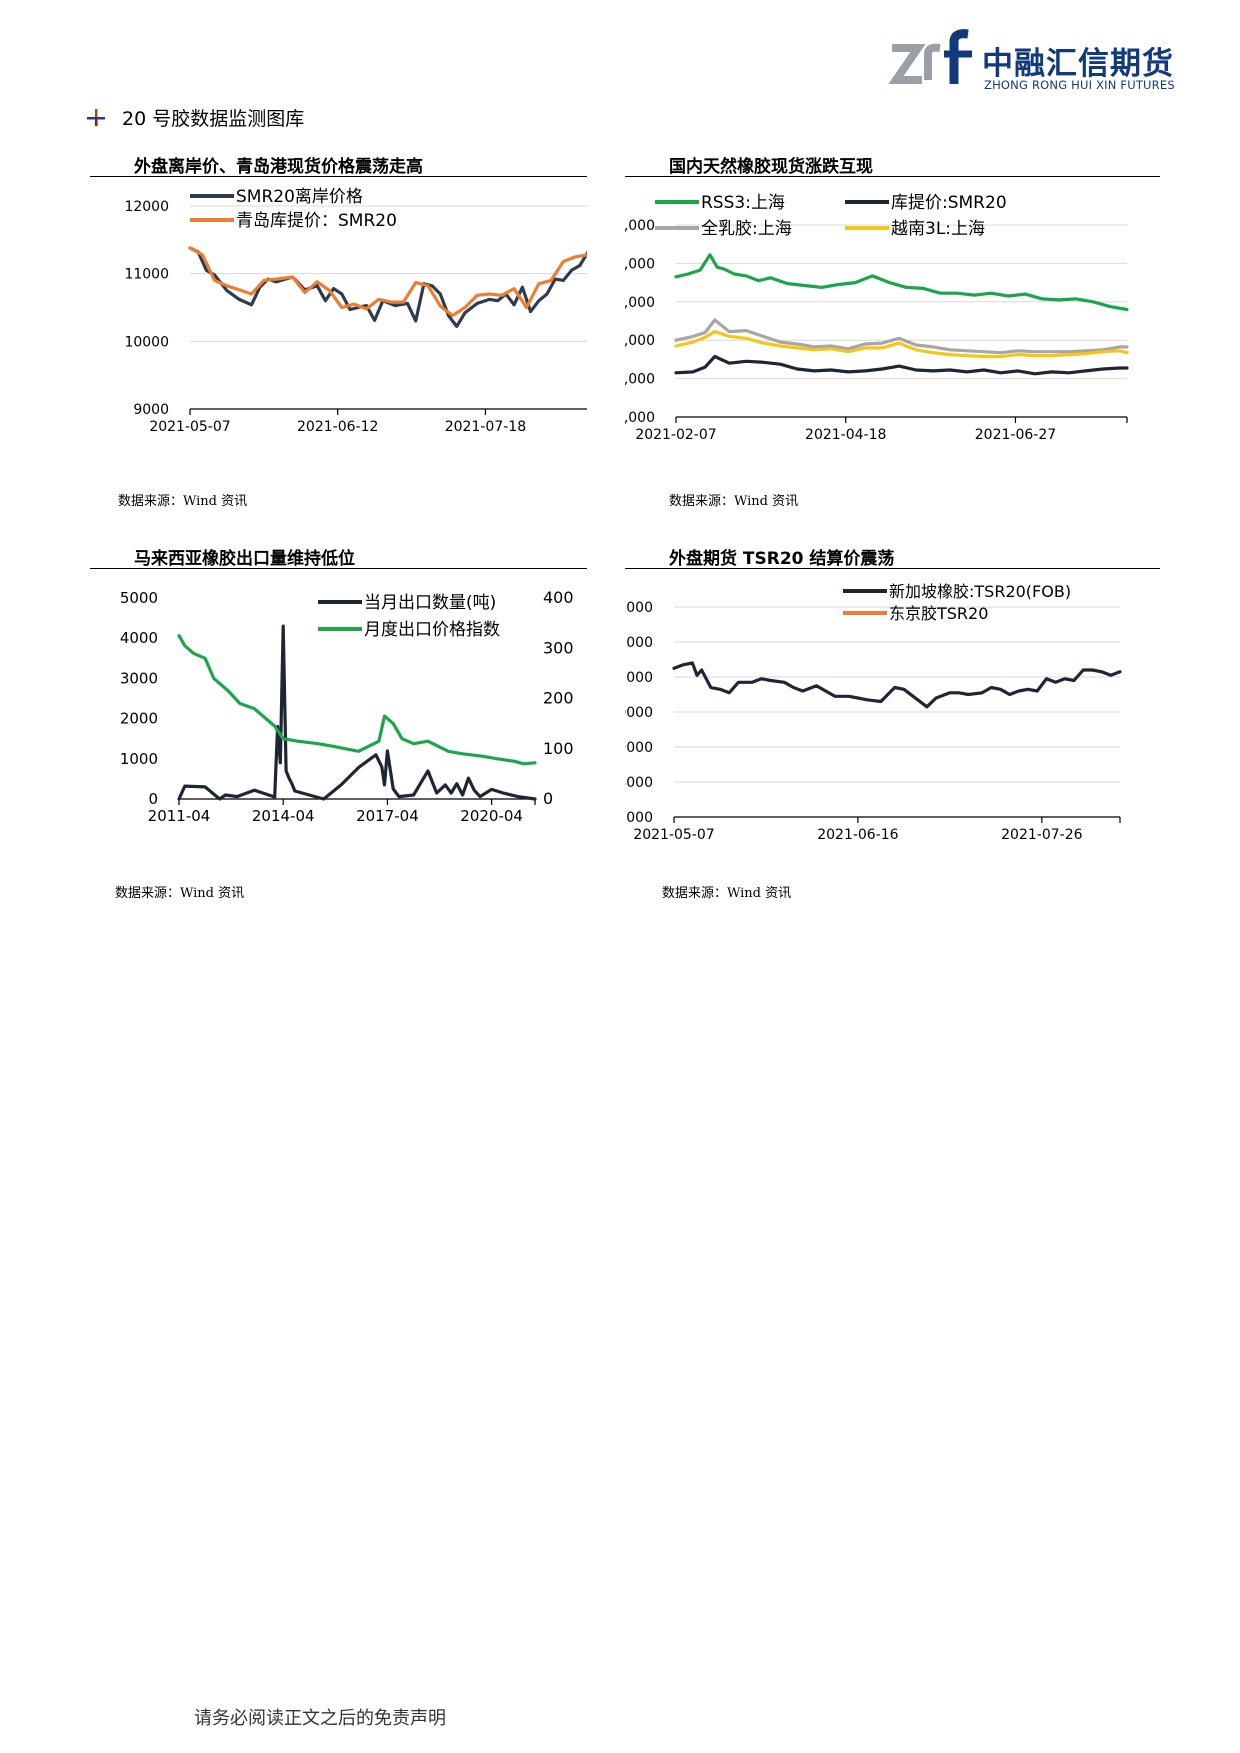 This screenshot has width=1240, height=1753. Describe the element at coordinates (179, 816) in the screenshot. I see `x-tick-label: 2011-04` at that location.